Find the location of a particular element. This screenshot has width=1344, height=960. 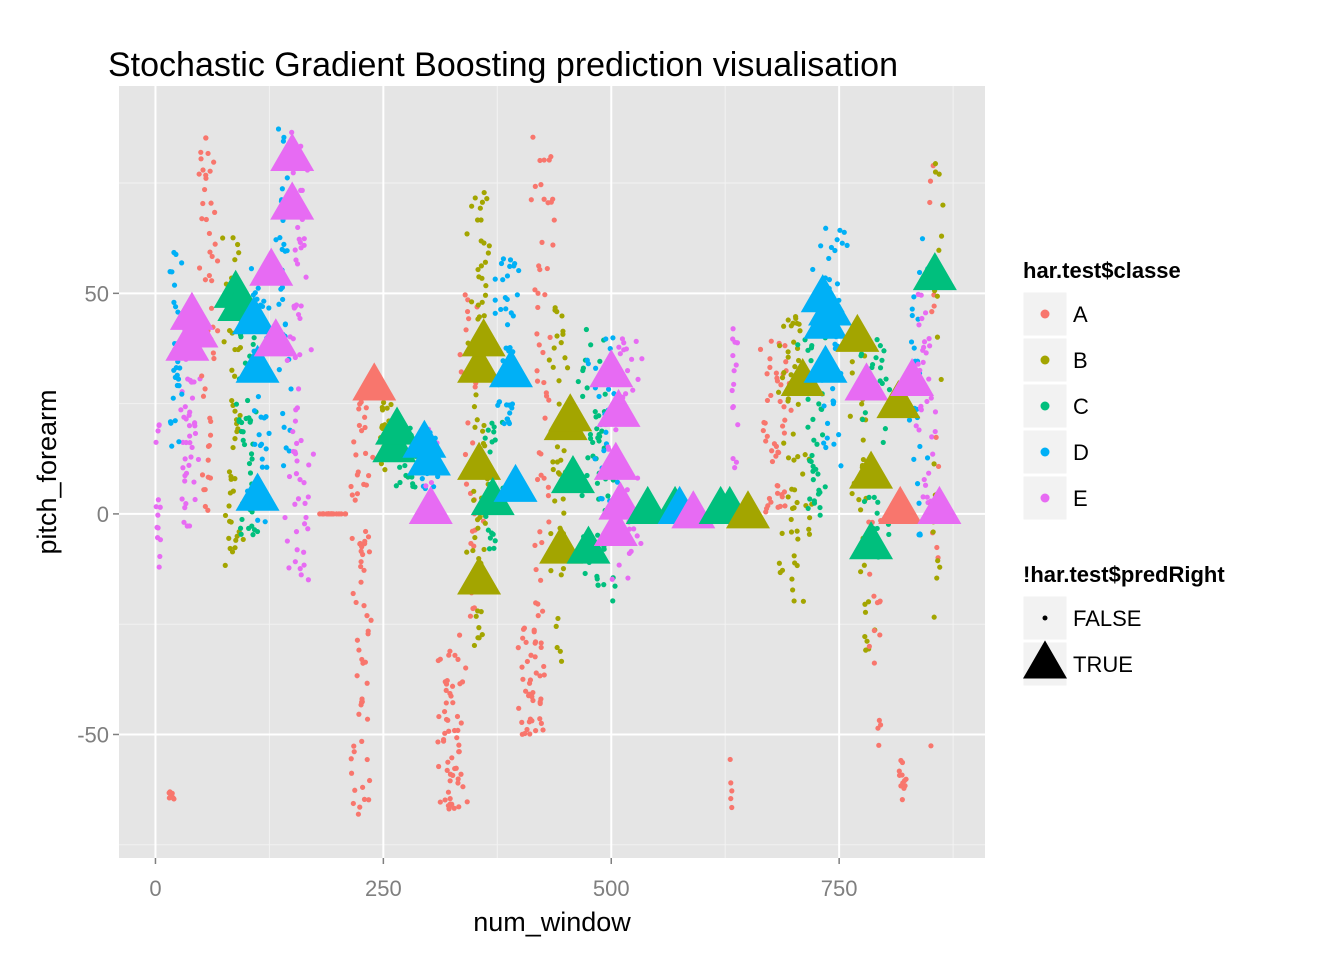

legend-label-C: C is located at coordinates (1081, 406).